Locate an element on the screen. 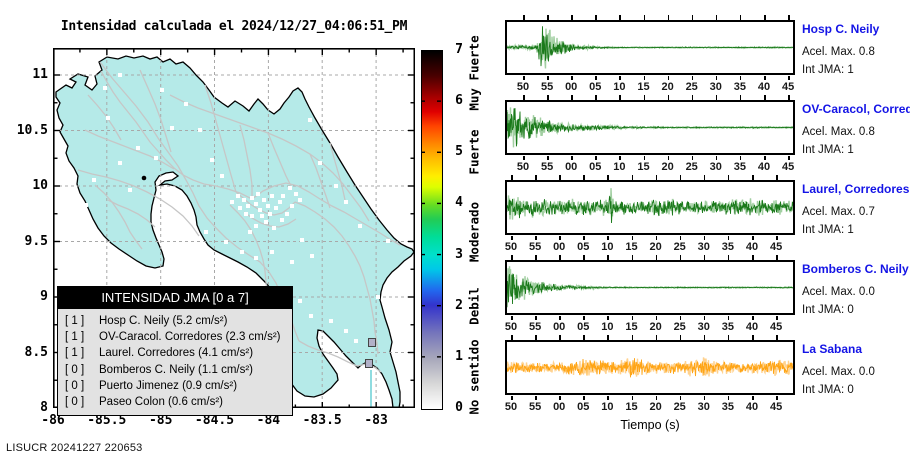  panel-x-tick-label: 45 is located at coordinates (788, 87).